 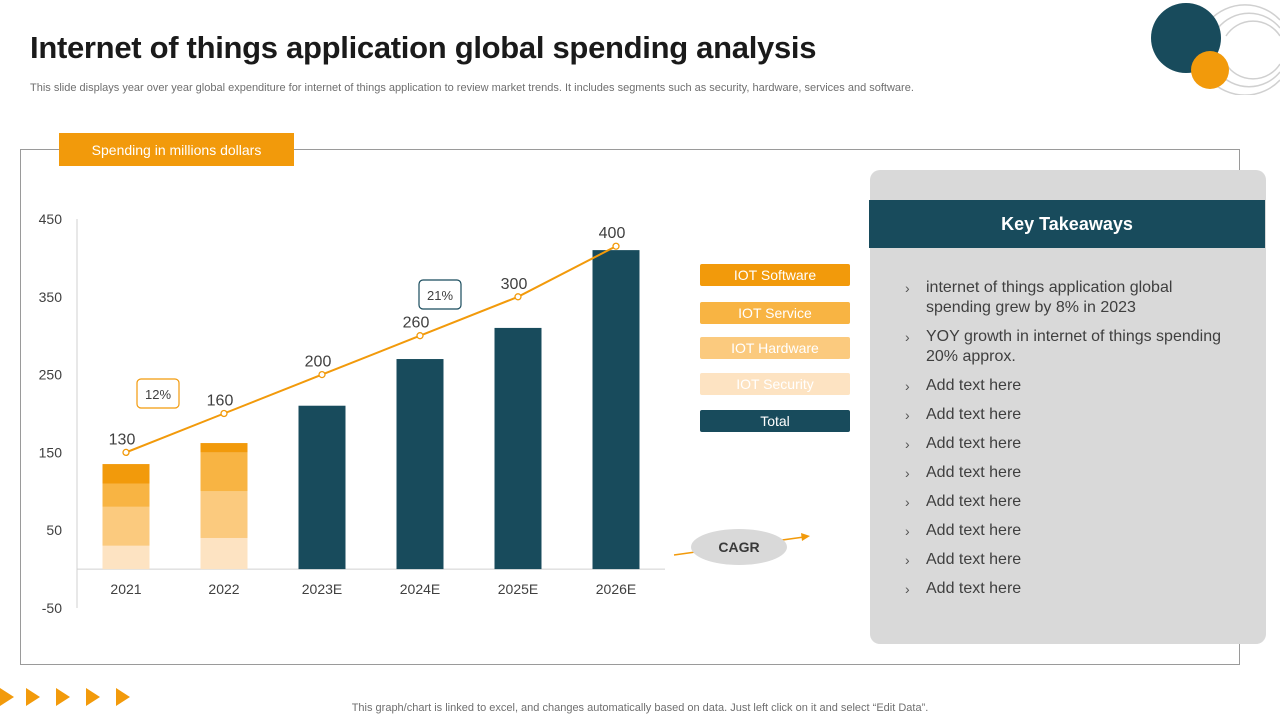 I want to click on legend-label: IOT Hardware, so click(x=775, y=348).